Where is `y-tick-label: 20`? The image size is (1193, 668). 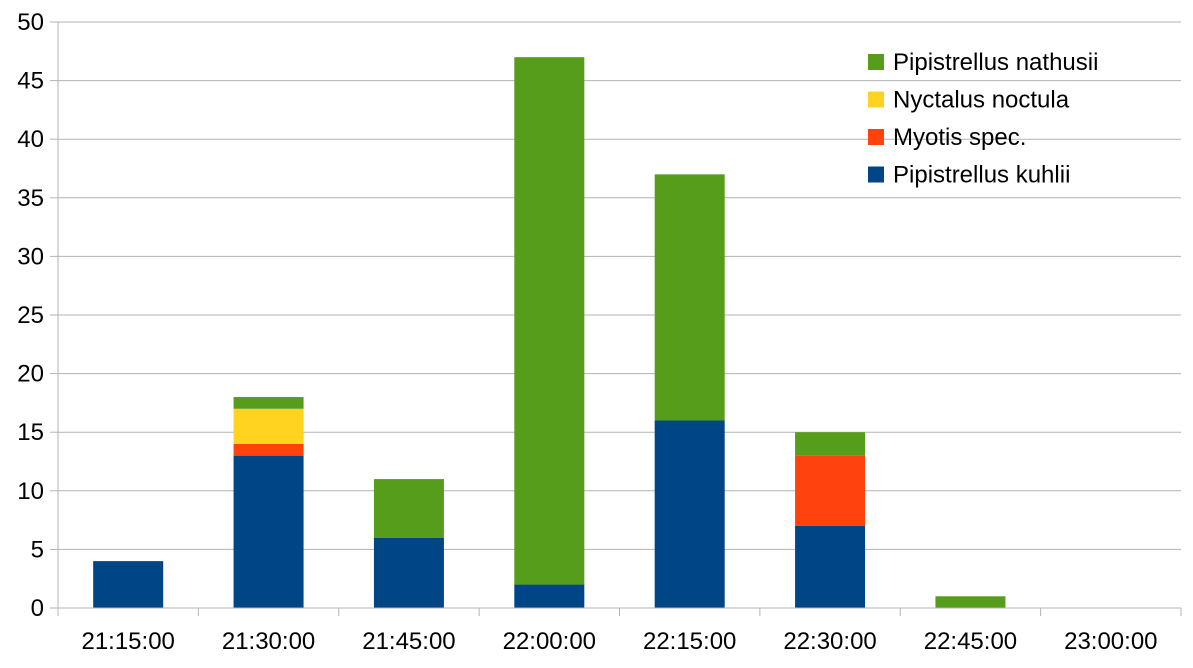
y-tick-label: 20 is located at coordinates (30, 374).